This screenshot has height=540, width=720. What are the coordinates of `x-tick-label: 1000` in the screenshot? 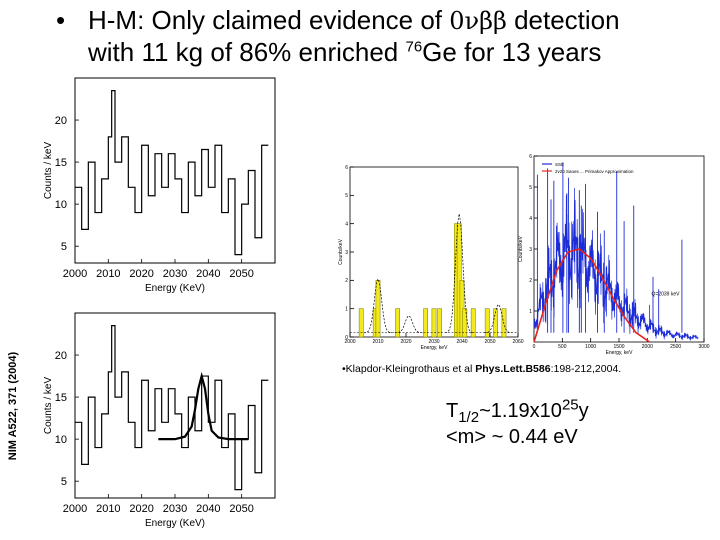 It's located at (590, 347).